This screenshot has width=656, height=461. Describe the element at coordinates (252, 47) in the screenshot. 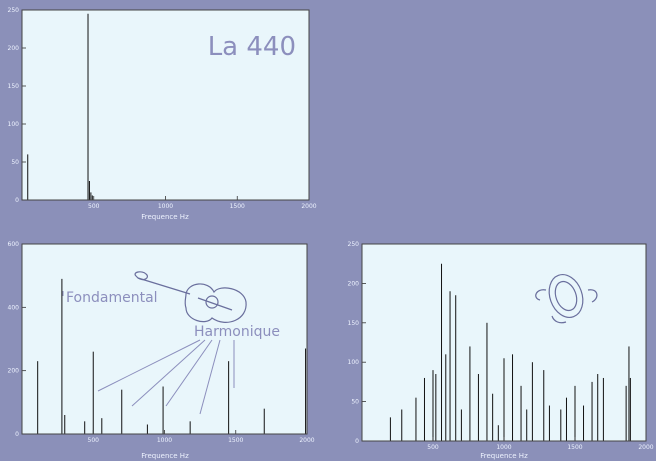

I see `chart-title: La 440` at that location.